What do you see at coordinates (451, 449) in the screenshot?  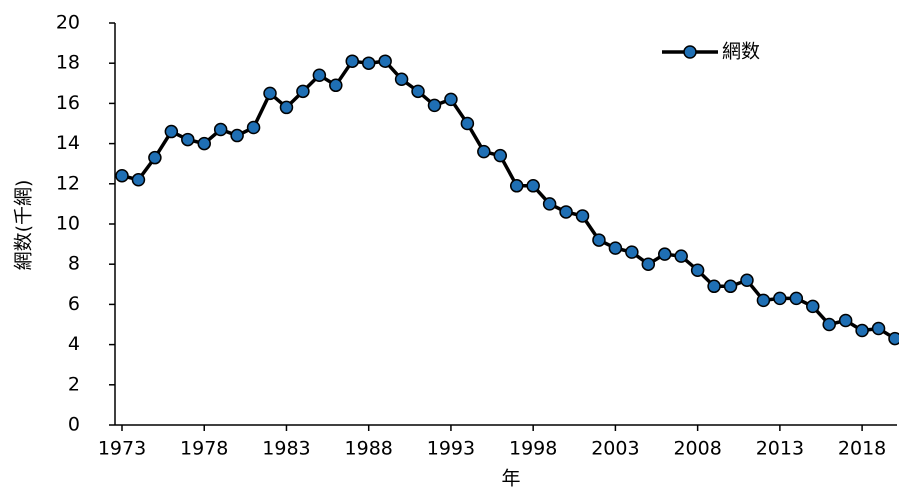 I see `x-tick-label: 1993` at bounding box center [451, 449].